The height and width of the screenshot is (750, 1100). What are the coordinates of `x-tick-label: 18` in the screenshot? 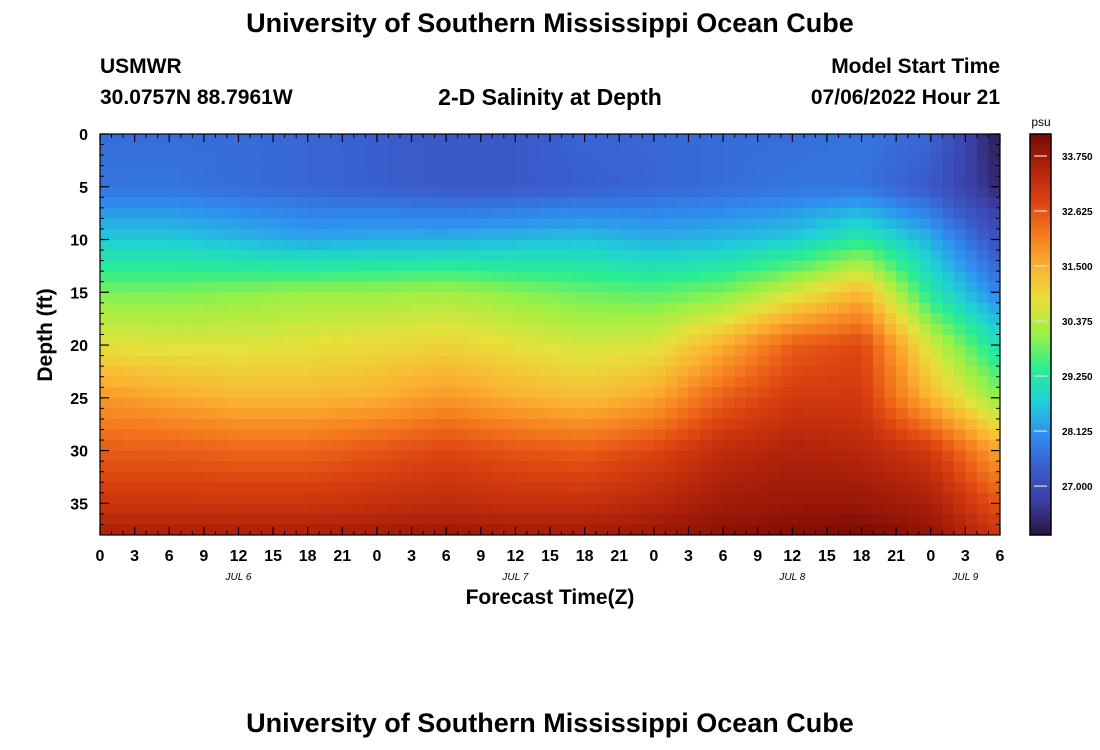 It's located at (585, 556).